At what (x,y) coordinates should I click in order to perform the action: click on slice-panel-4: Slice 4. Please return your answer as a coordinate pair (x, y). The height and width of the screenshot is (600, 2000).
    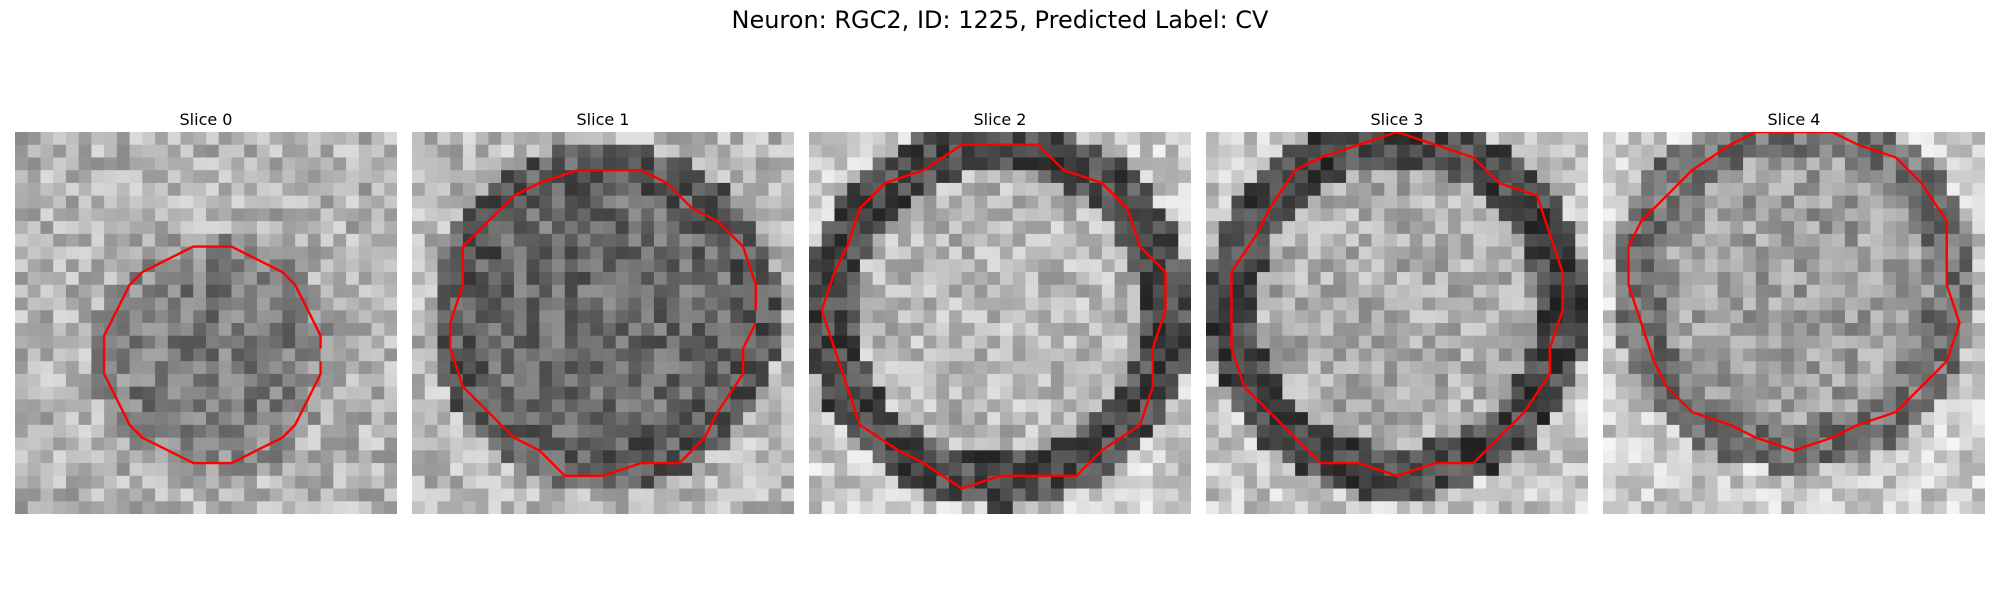
    Looking at the image, I should click on (1794, 311).